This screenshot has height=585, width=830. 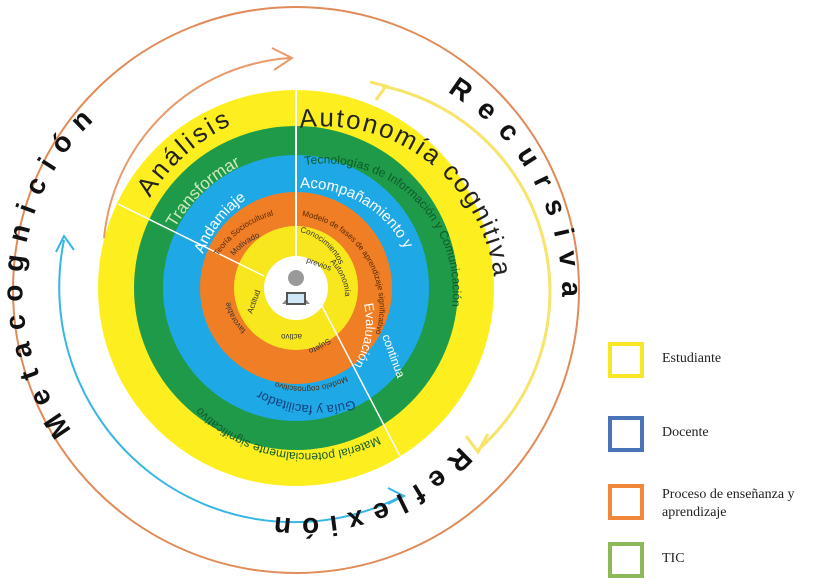 What do you see at coordinates (728, 503) in the screenshot?
I see `legend-label-proceso: Proceso de enseñanza y aprendizaje` at bounding box center [728, 503].